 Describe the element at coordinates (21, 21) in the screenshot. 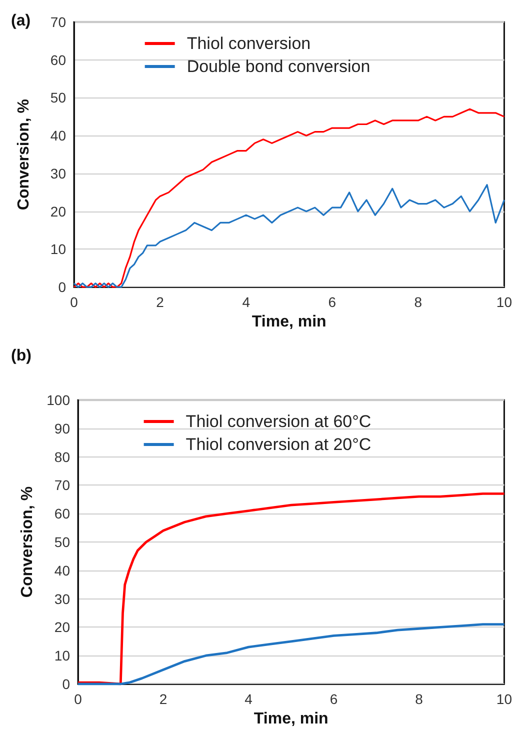

I see `chart-title: (a)` at that location.